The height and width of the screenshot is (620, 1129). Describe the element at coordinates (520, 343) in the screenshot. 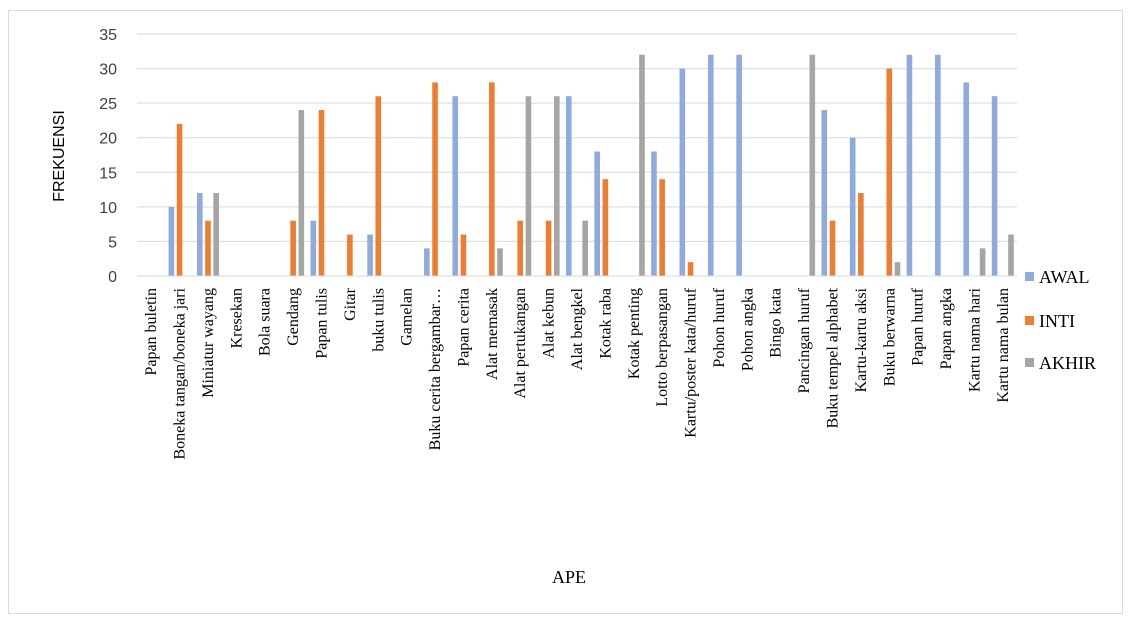

I see `x-tick-label: Alat pertukangan` at that location.